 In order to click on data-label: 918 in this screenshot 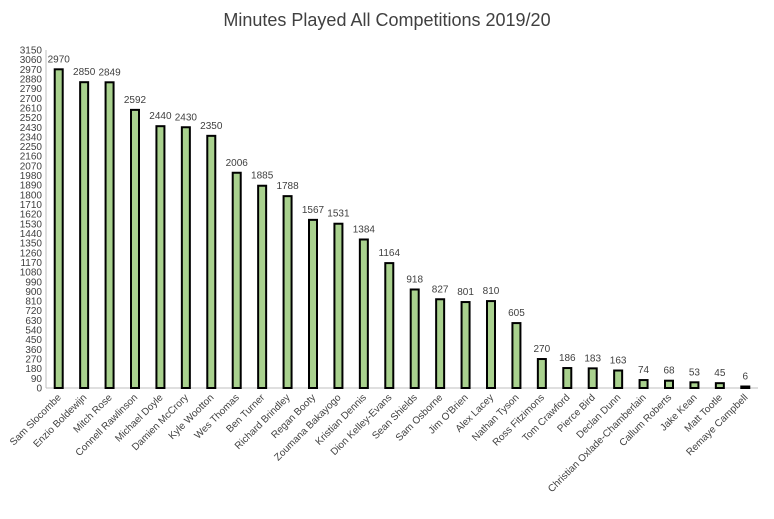, I will do `click(414, 279)`.